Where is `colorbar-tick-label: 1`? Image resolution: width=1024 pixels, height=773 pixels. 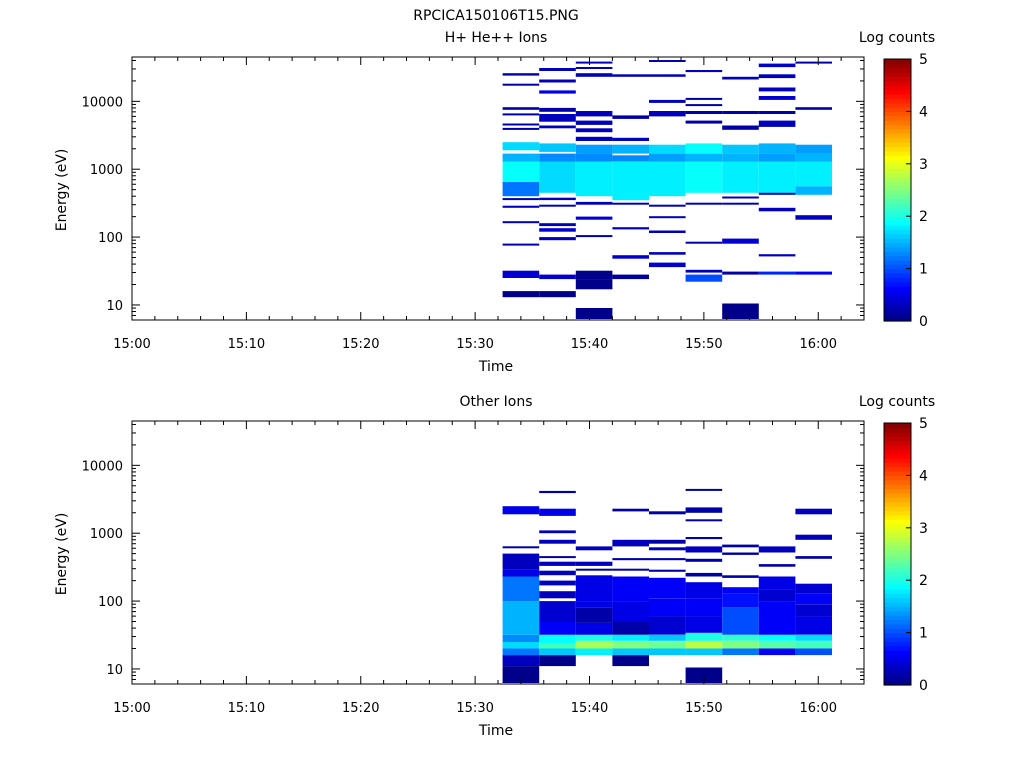
colorbar-tick-label: 1 is located at coordinates (923, 270).